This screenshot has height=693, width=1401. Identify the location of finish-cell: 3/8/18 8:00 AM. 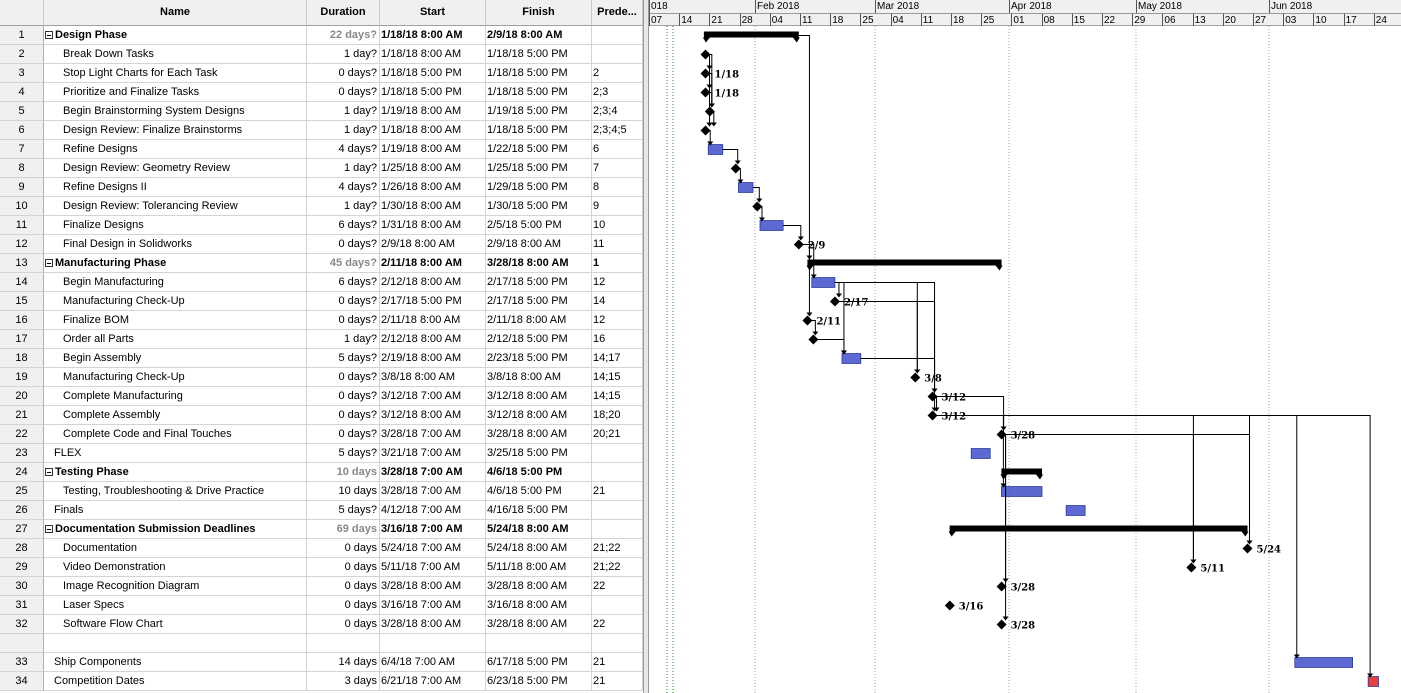
(539, 377).